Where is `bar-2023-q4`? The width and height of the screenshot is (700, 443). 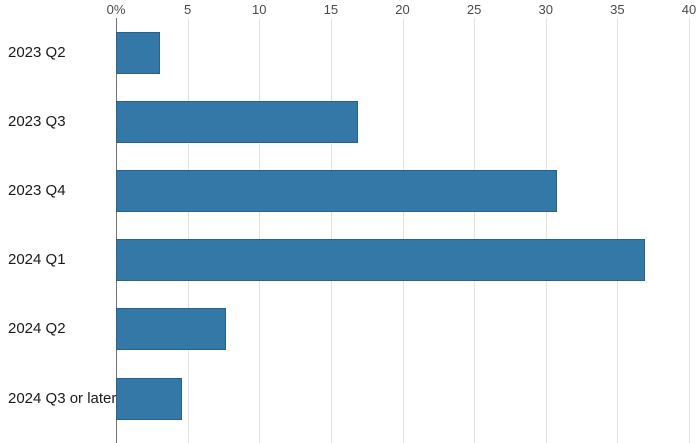
bar-2023-q4 is located at coordinates (337, 191).